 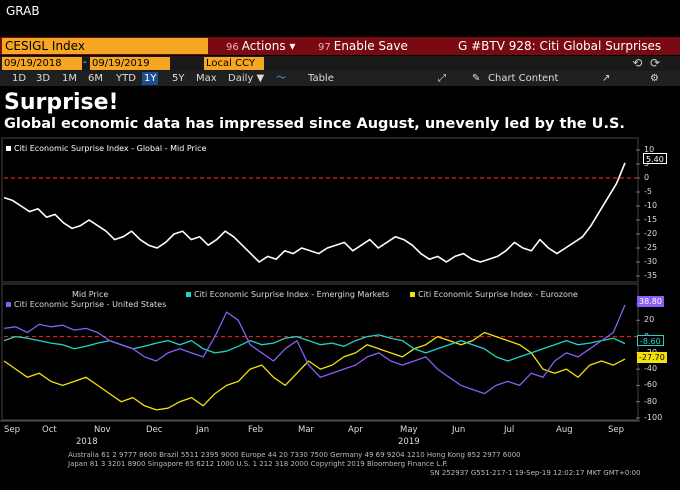 What do you see at coordinates (523, 78) in the screenshot?
I see `chart-content-button: Chart Content` at bounding box center [523, 78].